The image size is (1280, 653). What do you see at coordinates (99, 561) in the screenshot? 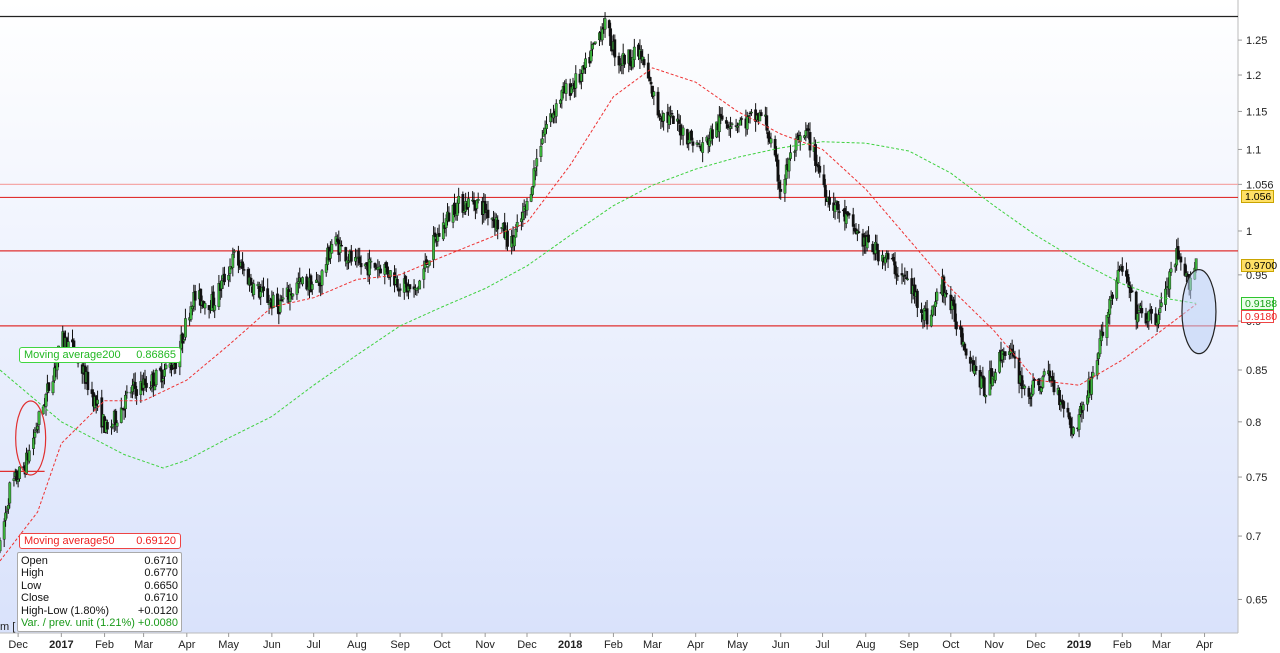
I see `info-row-open: Open 0.6710` at bounding box center [99, 561].